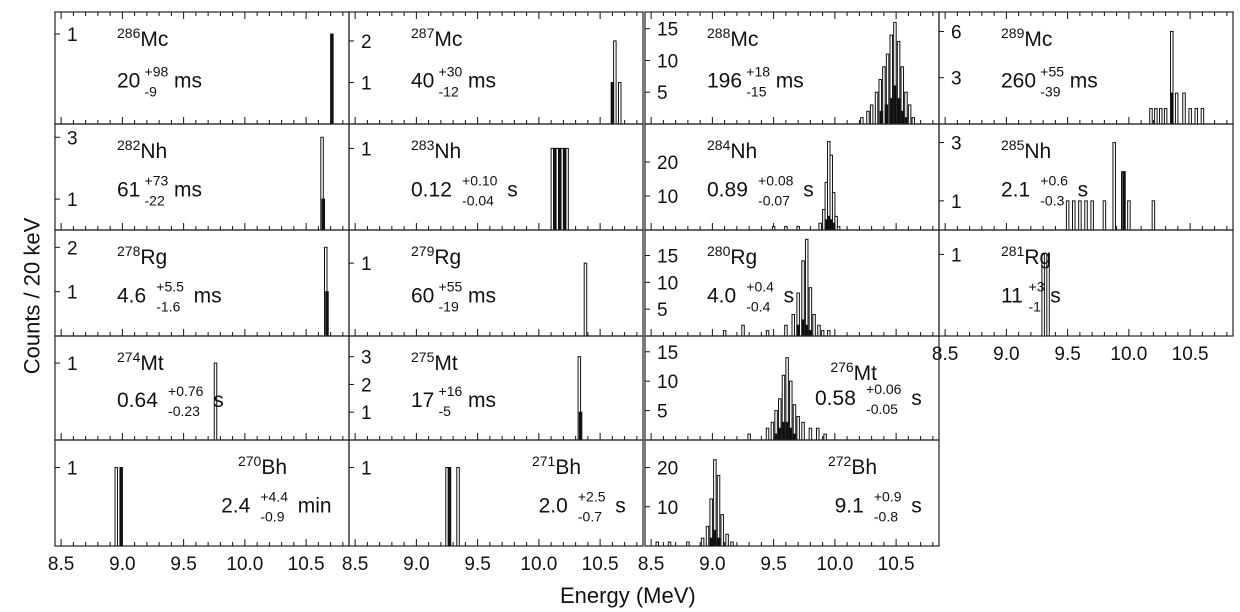 The height and width of the screenshot is (612, 1240). I want to click on isotope-label: 287Mc, so click(436, 38).